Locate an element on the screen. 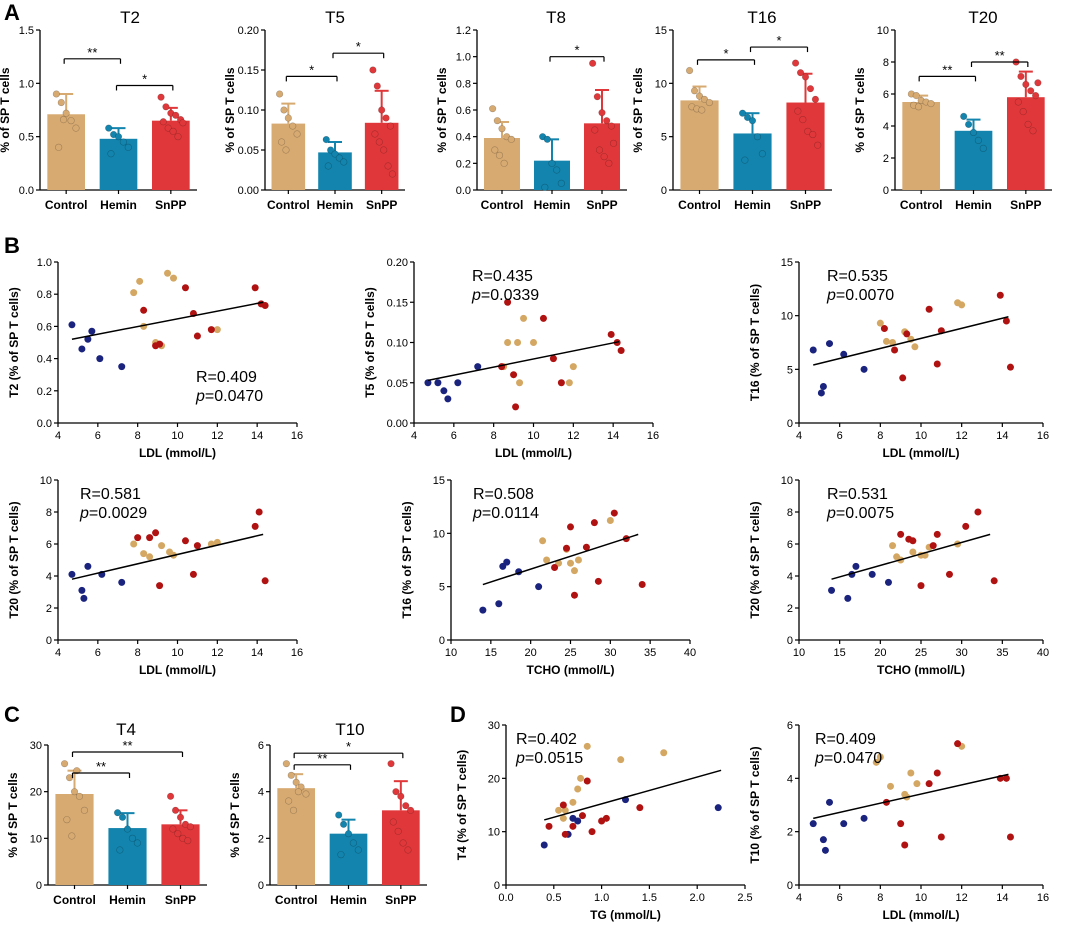  y-tick-label: 2 is located at coordinates (886, 159).